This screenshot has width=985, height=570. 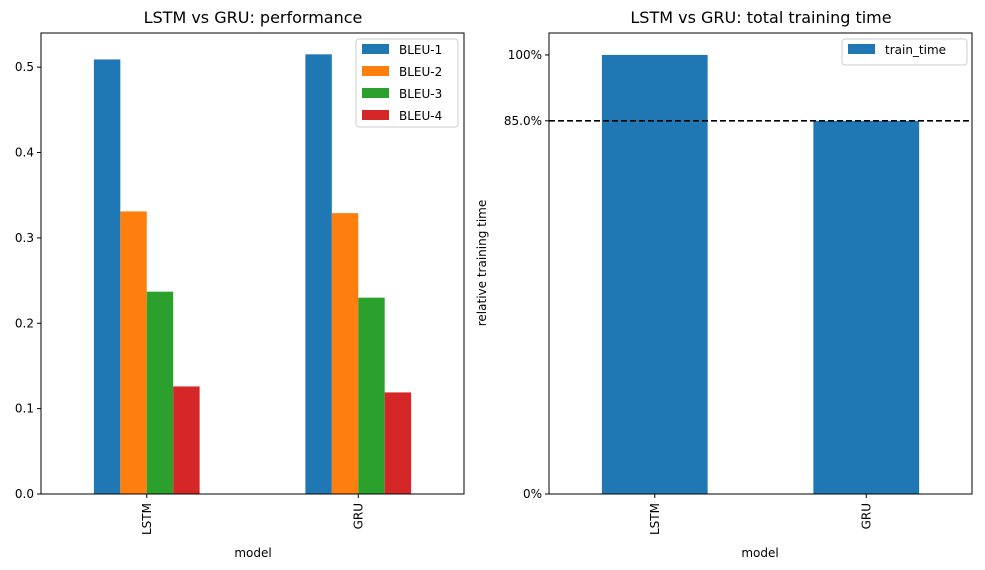 I want to click on legend: train_time, so click(x=904, y=52).